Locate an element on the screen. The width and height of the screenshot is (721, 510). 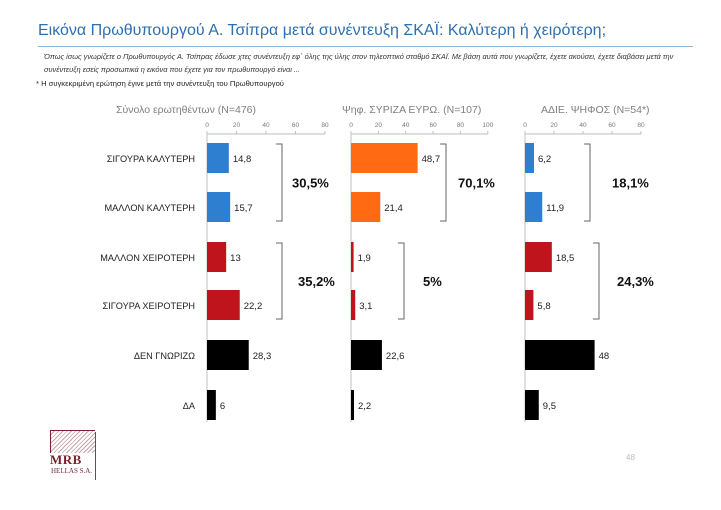
group-total-label: 30,5% is located at coordinates (310, 183).